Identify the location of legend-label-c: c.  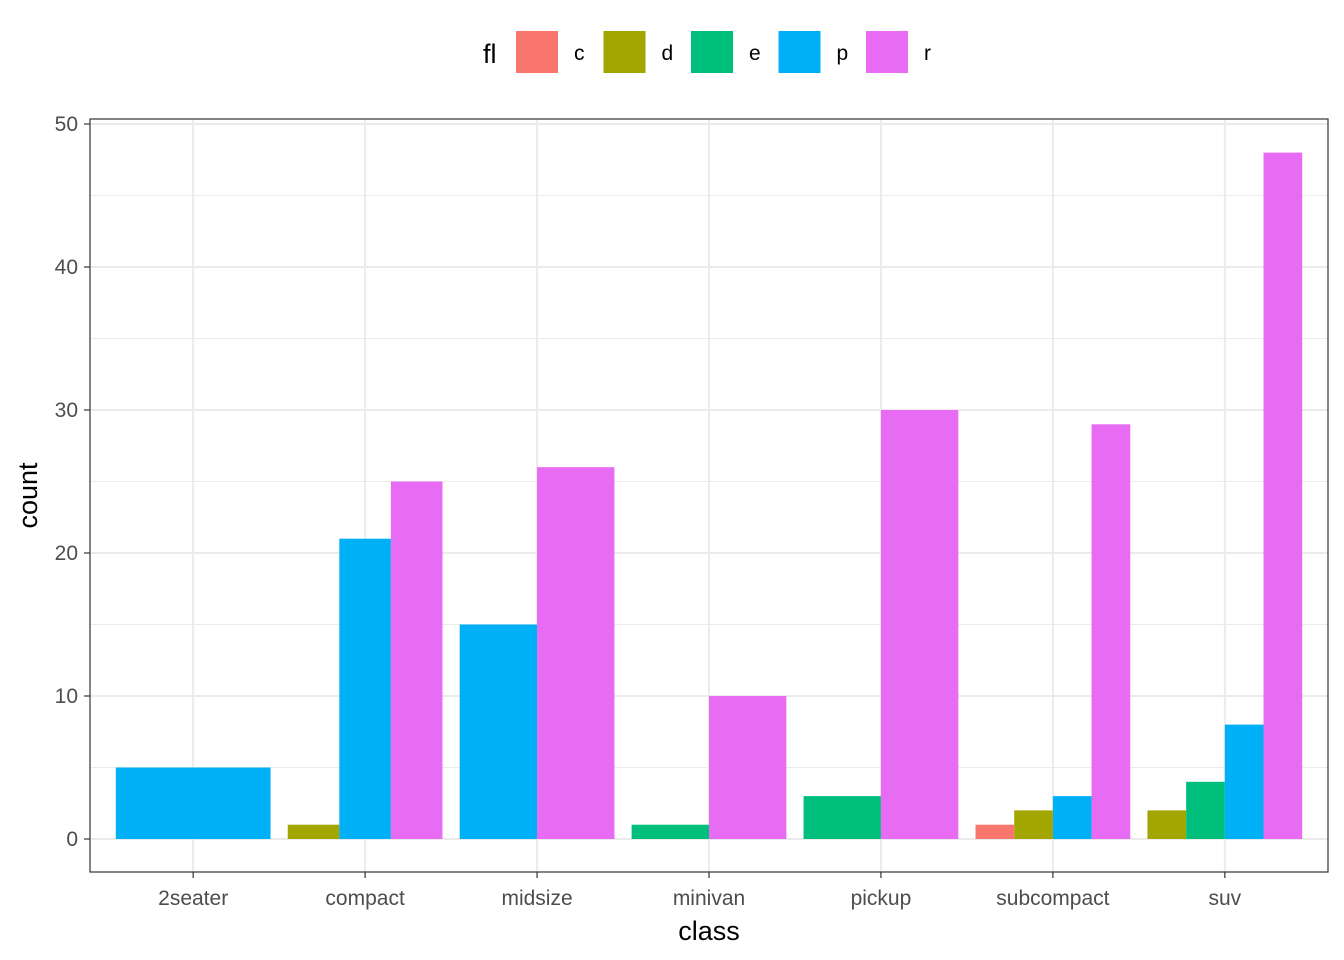
(579, 53).